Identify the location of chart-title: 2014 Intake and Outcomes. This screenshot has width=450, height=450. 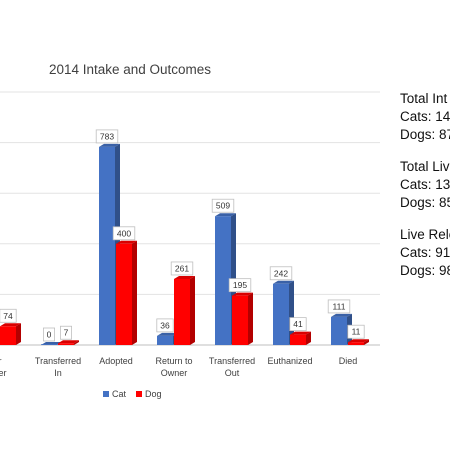
(130, 69).